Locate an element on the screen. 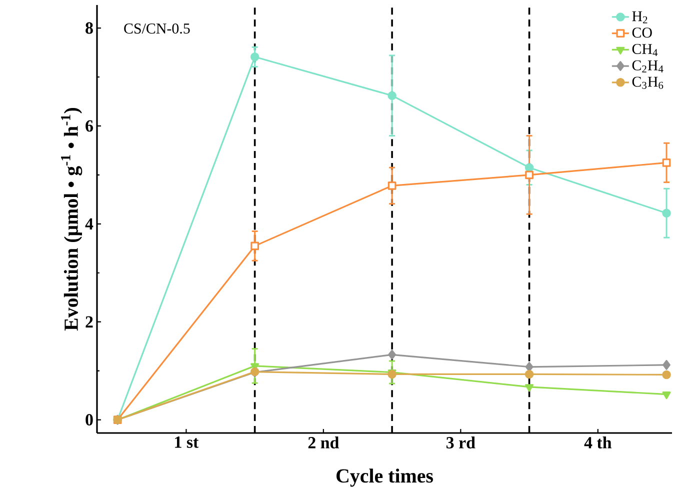  legend-label: CH$_{4}$ is located at coordinates (645, 50).